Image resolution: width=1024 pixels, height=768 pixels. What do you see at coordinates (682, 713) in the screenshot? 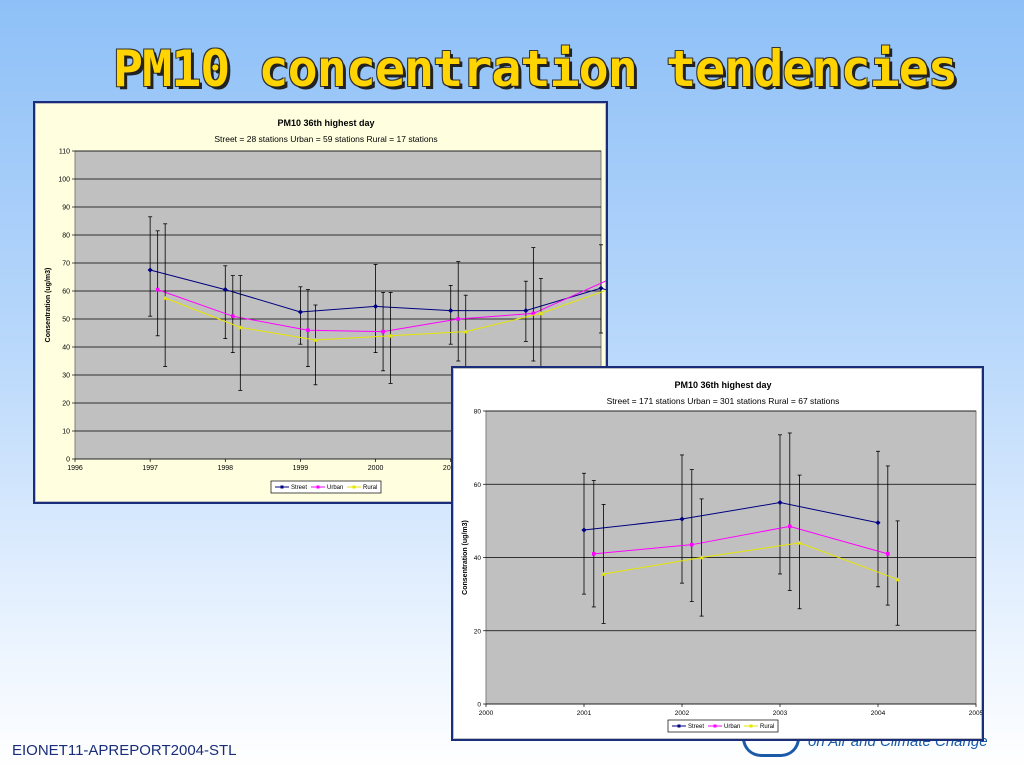
I see `x-tick-label: 2002` at bounding box center [682, 713].